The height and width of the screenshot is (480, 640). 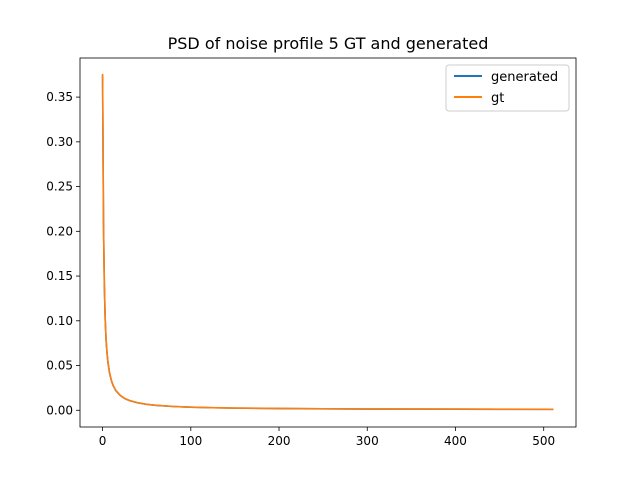 What do you see at coordinates (103, 441) in the screenshot?
I see `x-tick-label: 0` at bounding box center [103, 441].